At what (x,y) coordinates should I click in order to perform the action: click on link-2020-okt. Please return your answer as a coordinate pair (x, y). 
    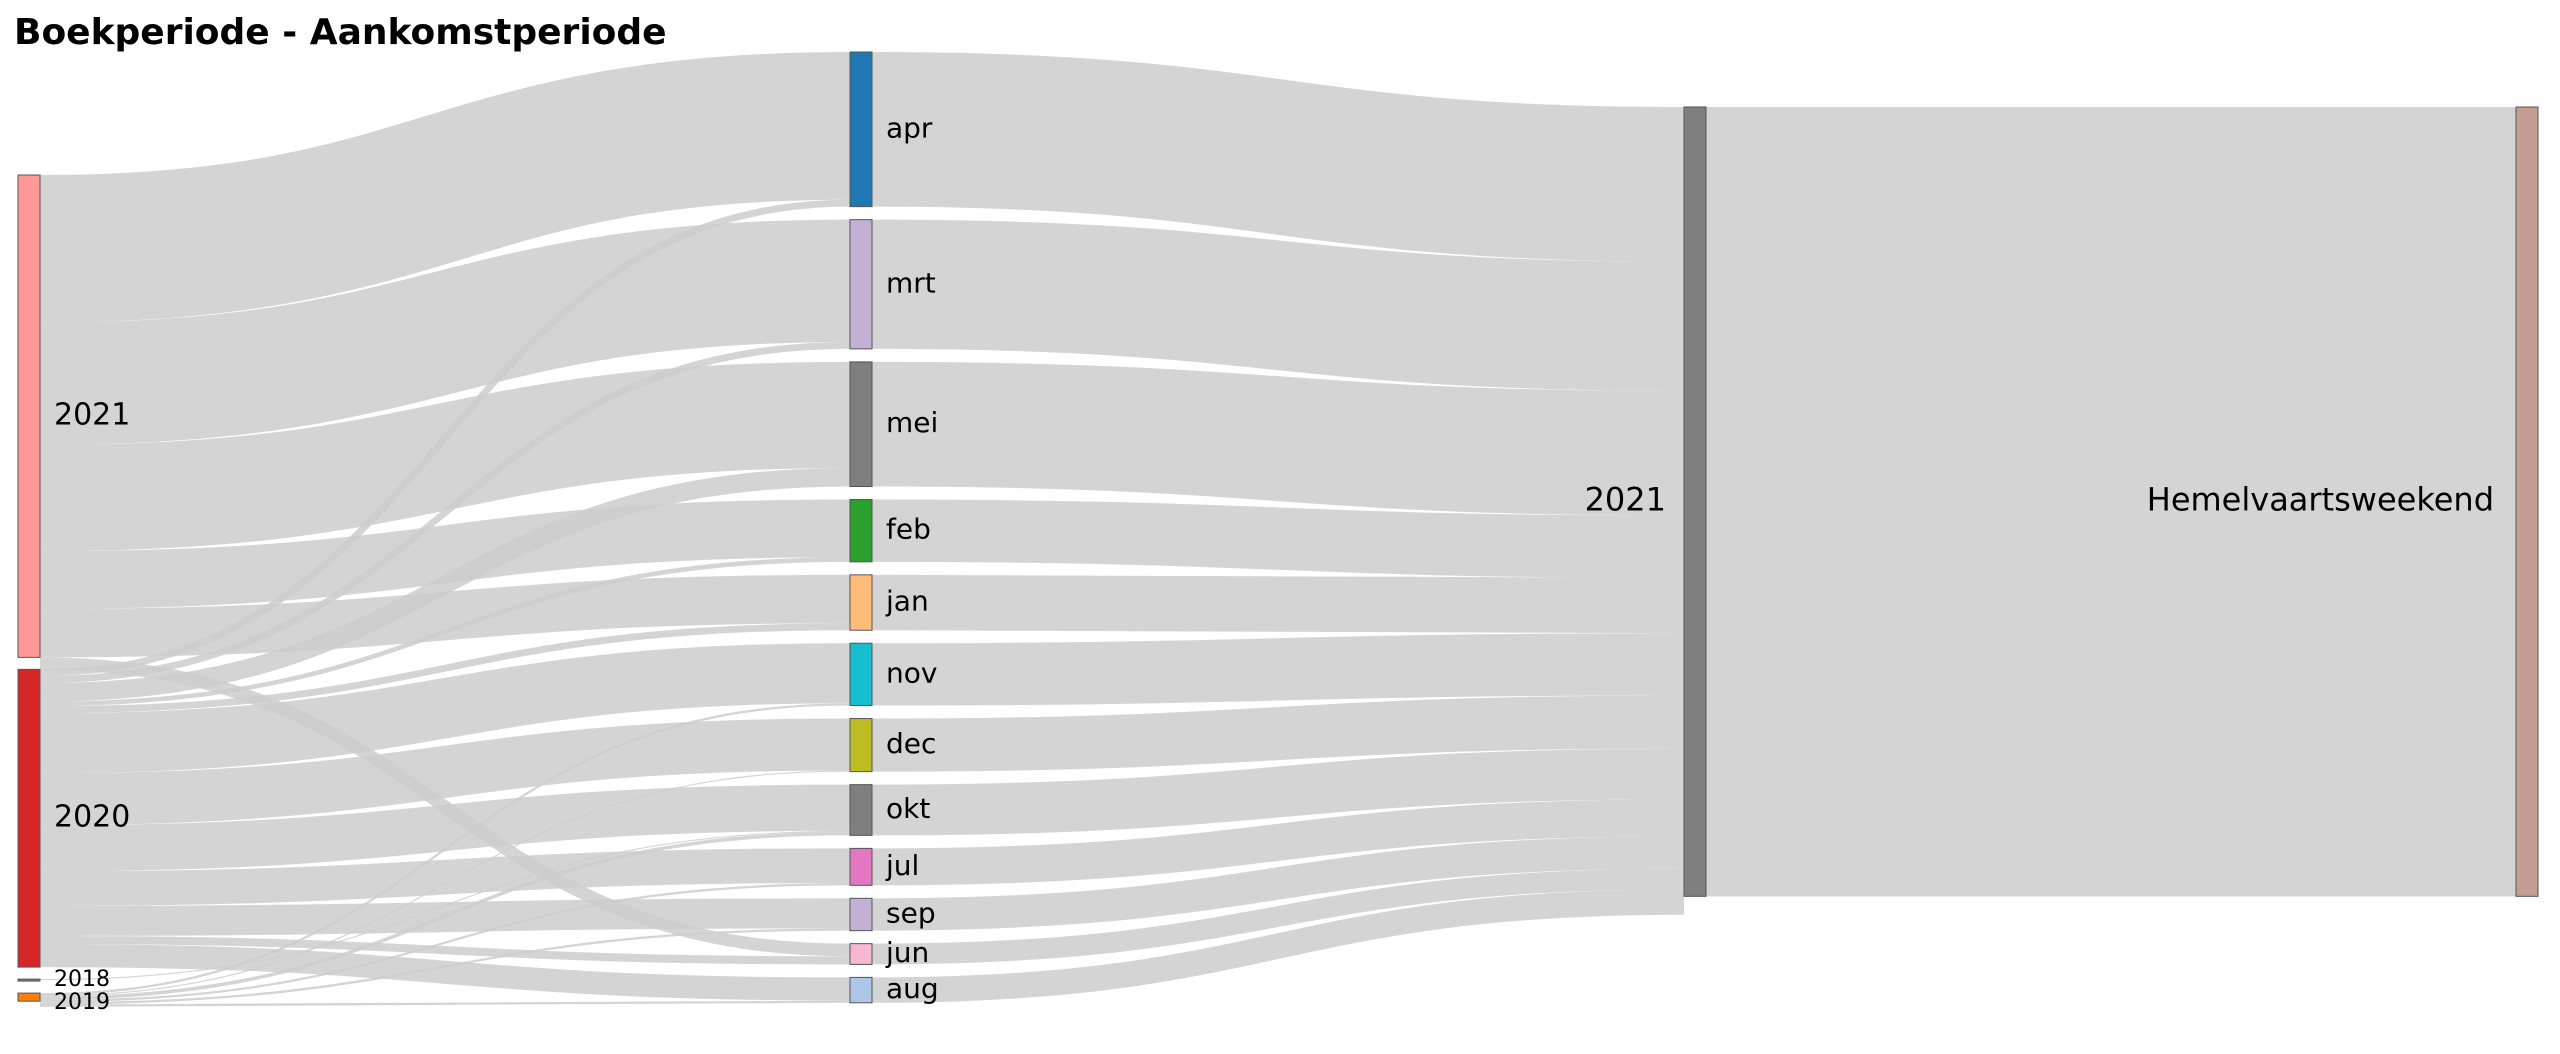
    Looking at the image, I should click on (445, 828).